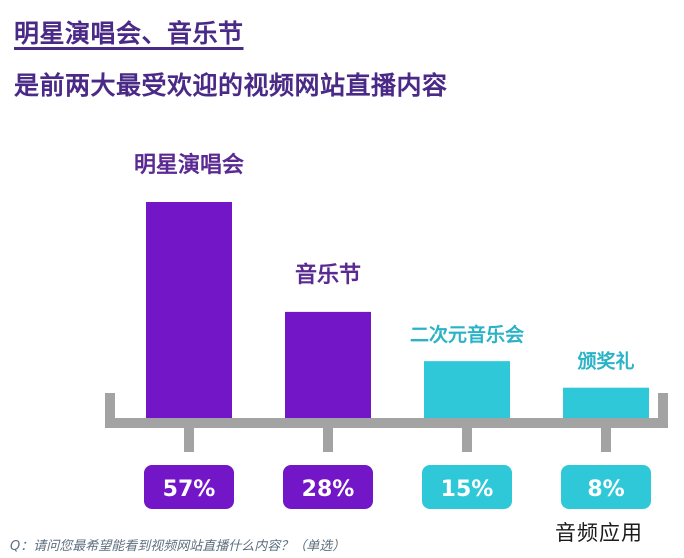  Describe the element at coordinates (467, 489) in the screenshot. I see `value-label-3: 15%` at that location.